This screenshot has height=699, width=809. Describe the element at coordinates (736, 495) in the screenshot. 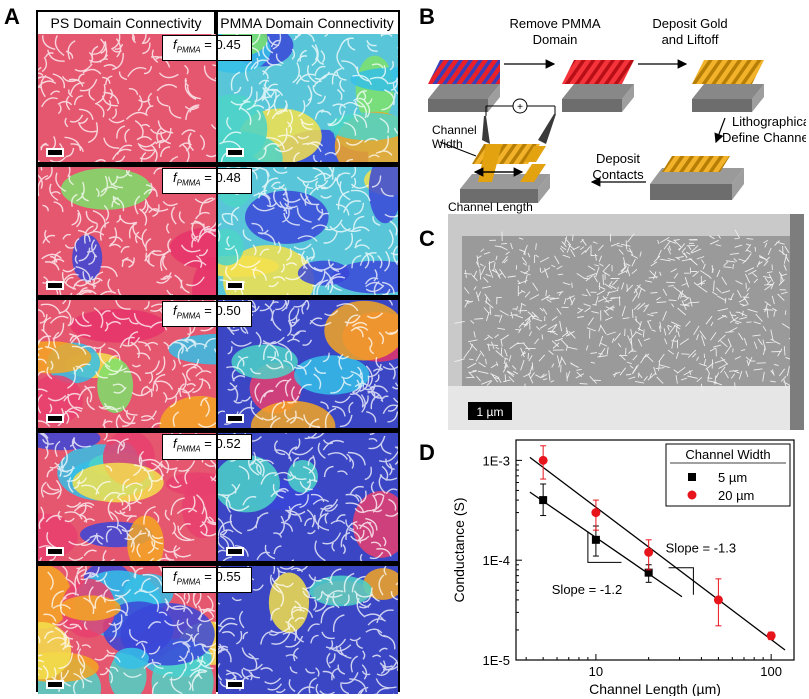

I see `legend-entry: 20 µm` at that location.